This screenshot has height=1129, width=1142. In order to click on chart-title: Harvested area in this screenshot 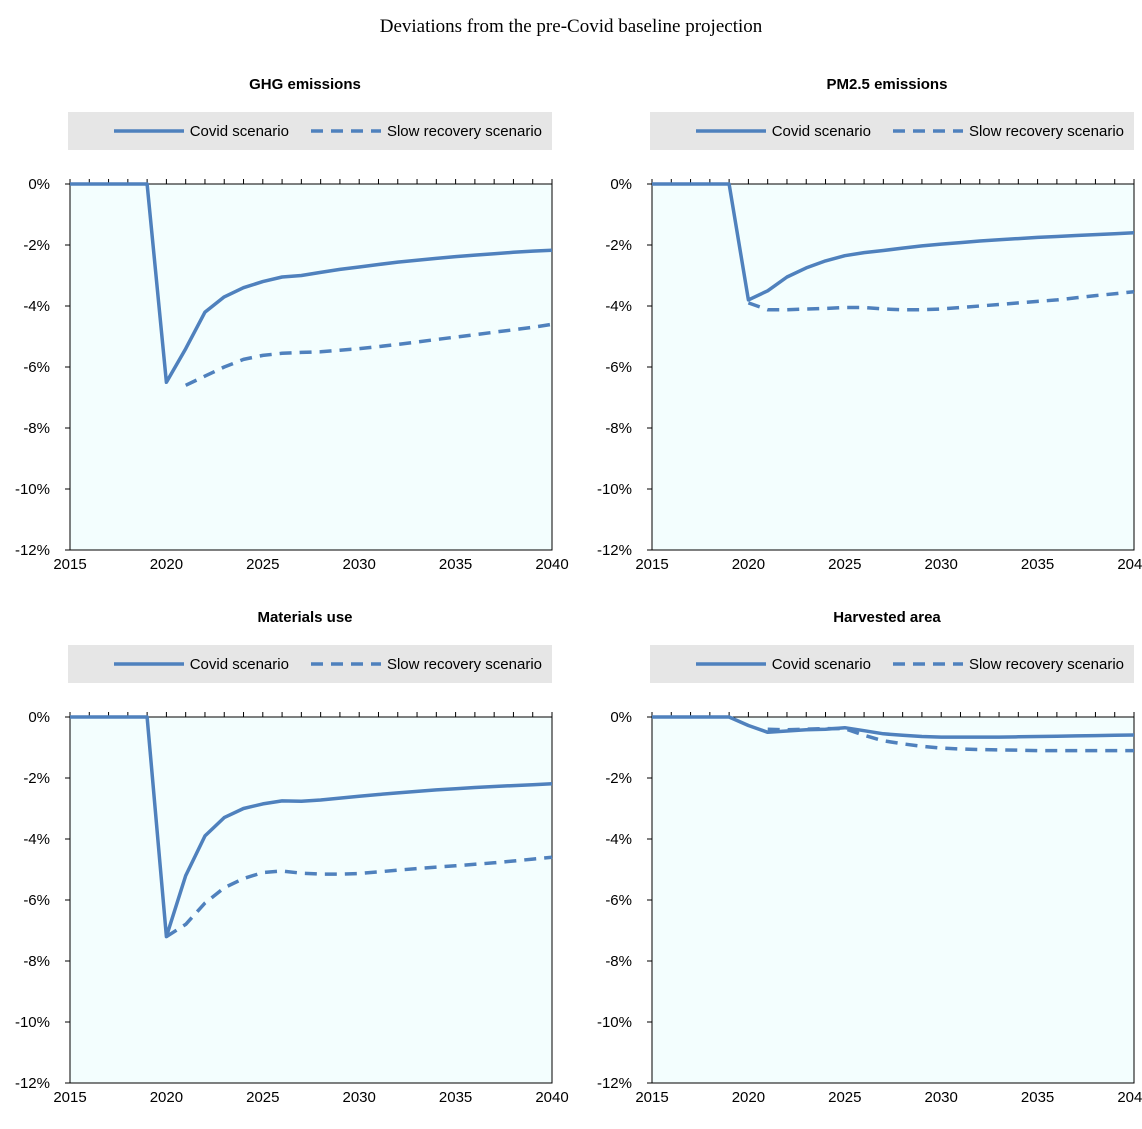, I will do `click(887, 617)`.